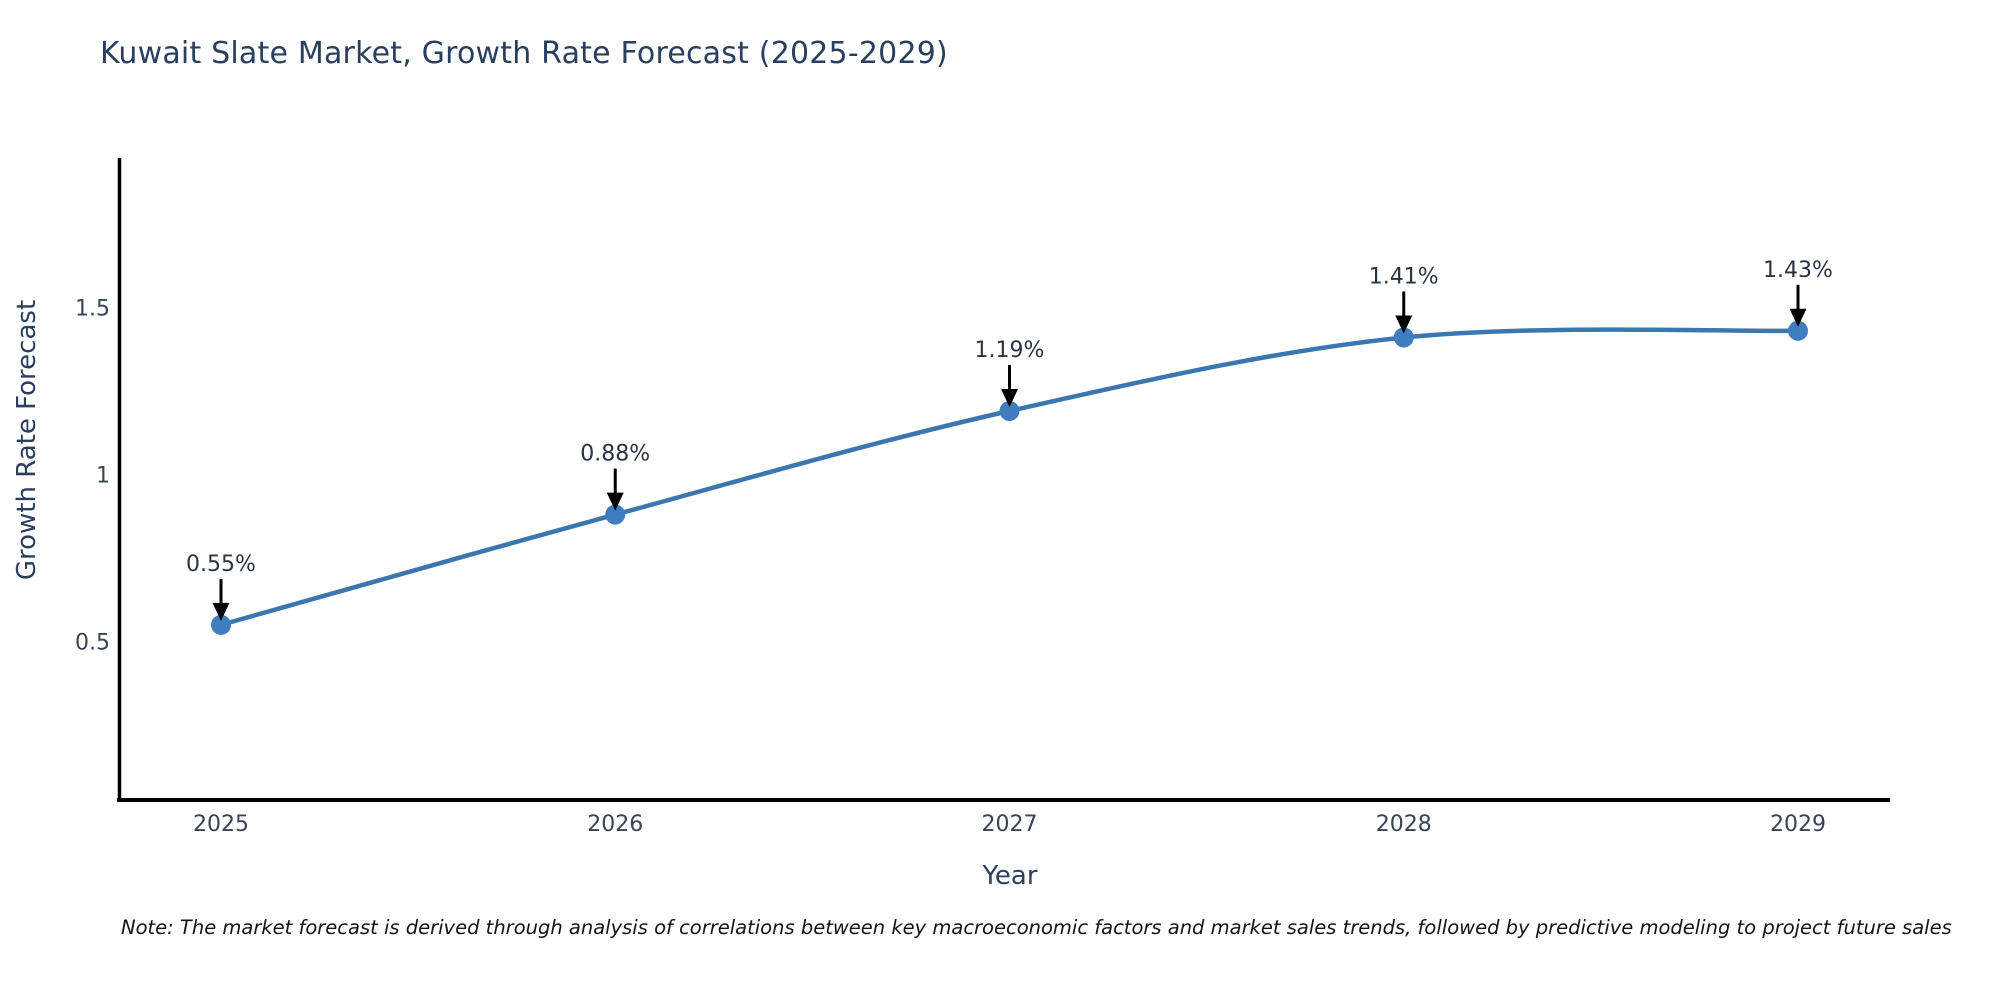 The height and width of the screenshot is (1000, 2000). I want to click on y-tick-label: 1.5, so click(92, 308).